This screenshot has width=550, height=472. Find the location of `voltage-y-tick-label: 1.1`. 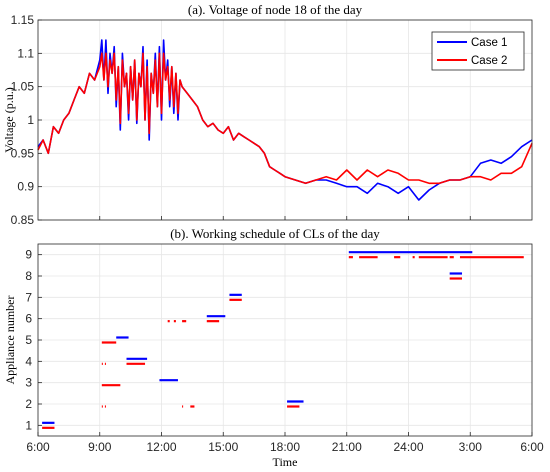

voltage-y-tick-label: 1.1 is located at coordinates (25, 53).